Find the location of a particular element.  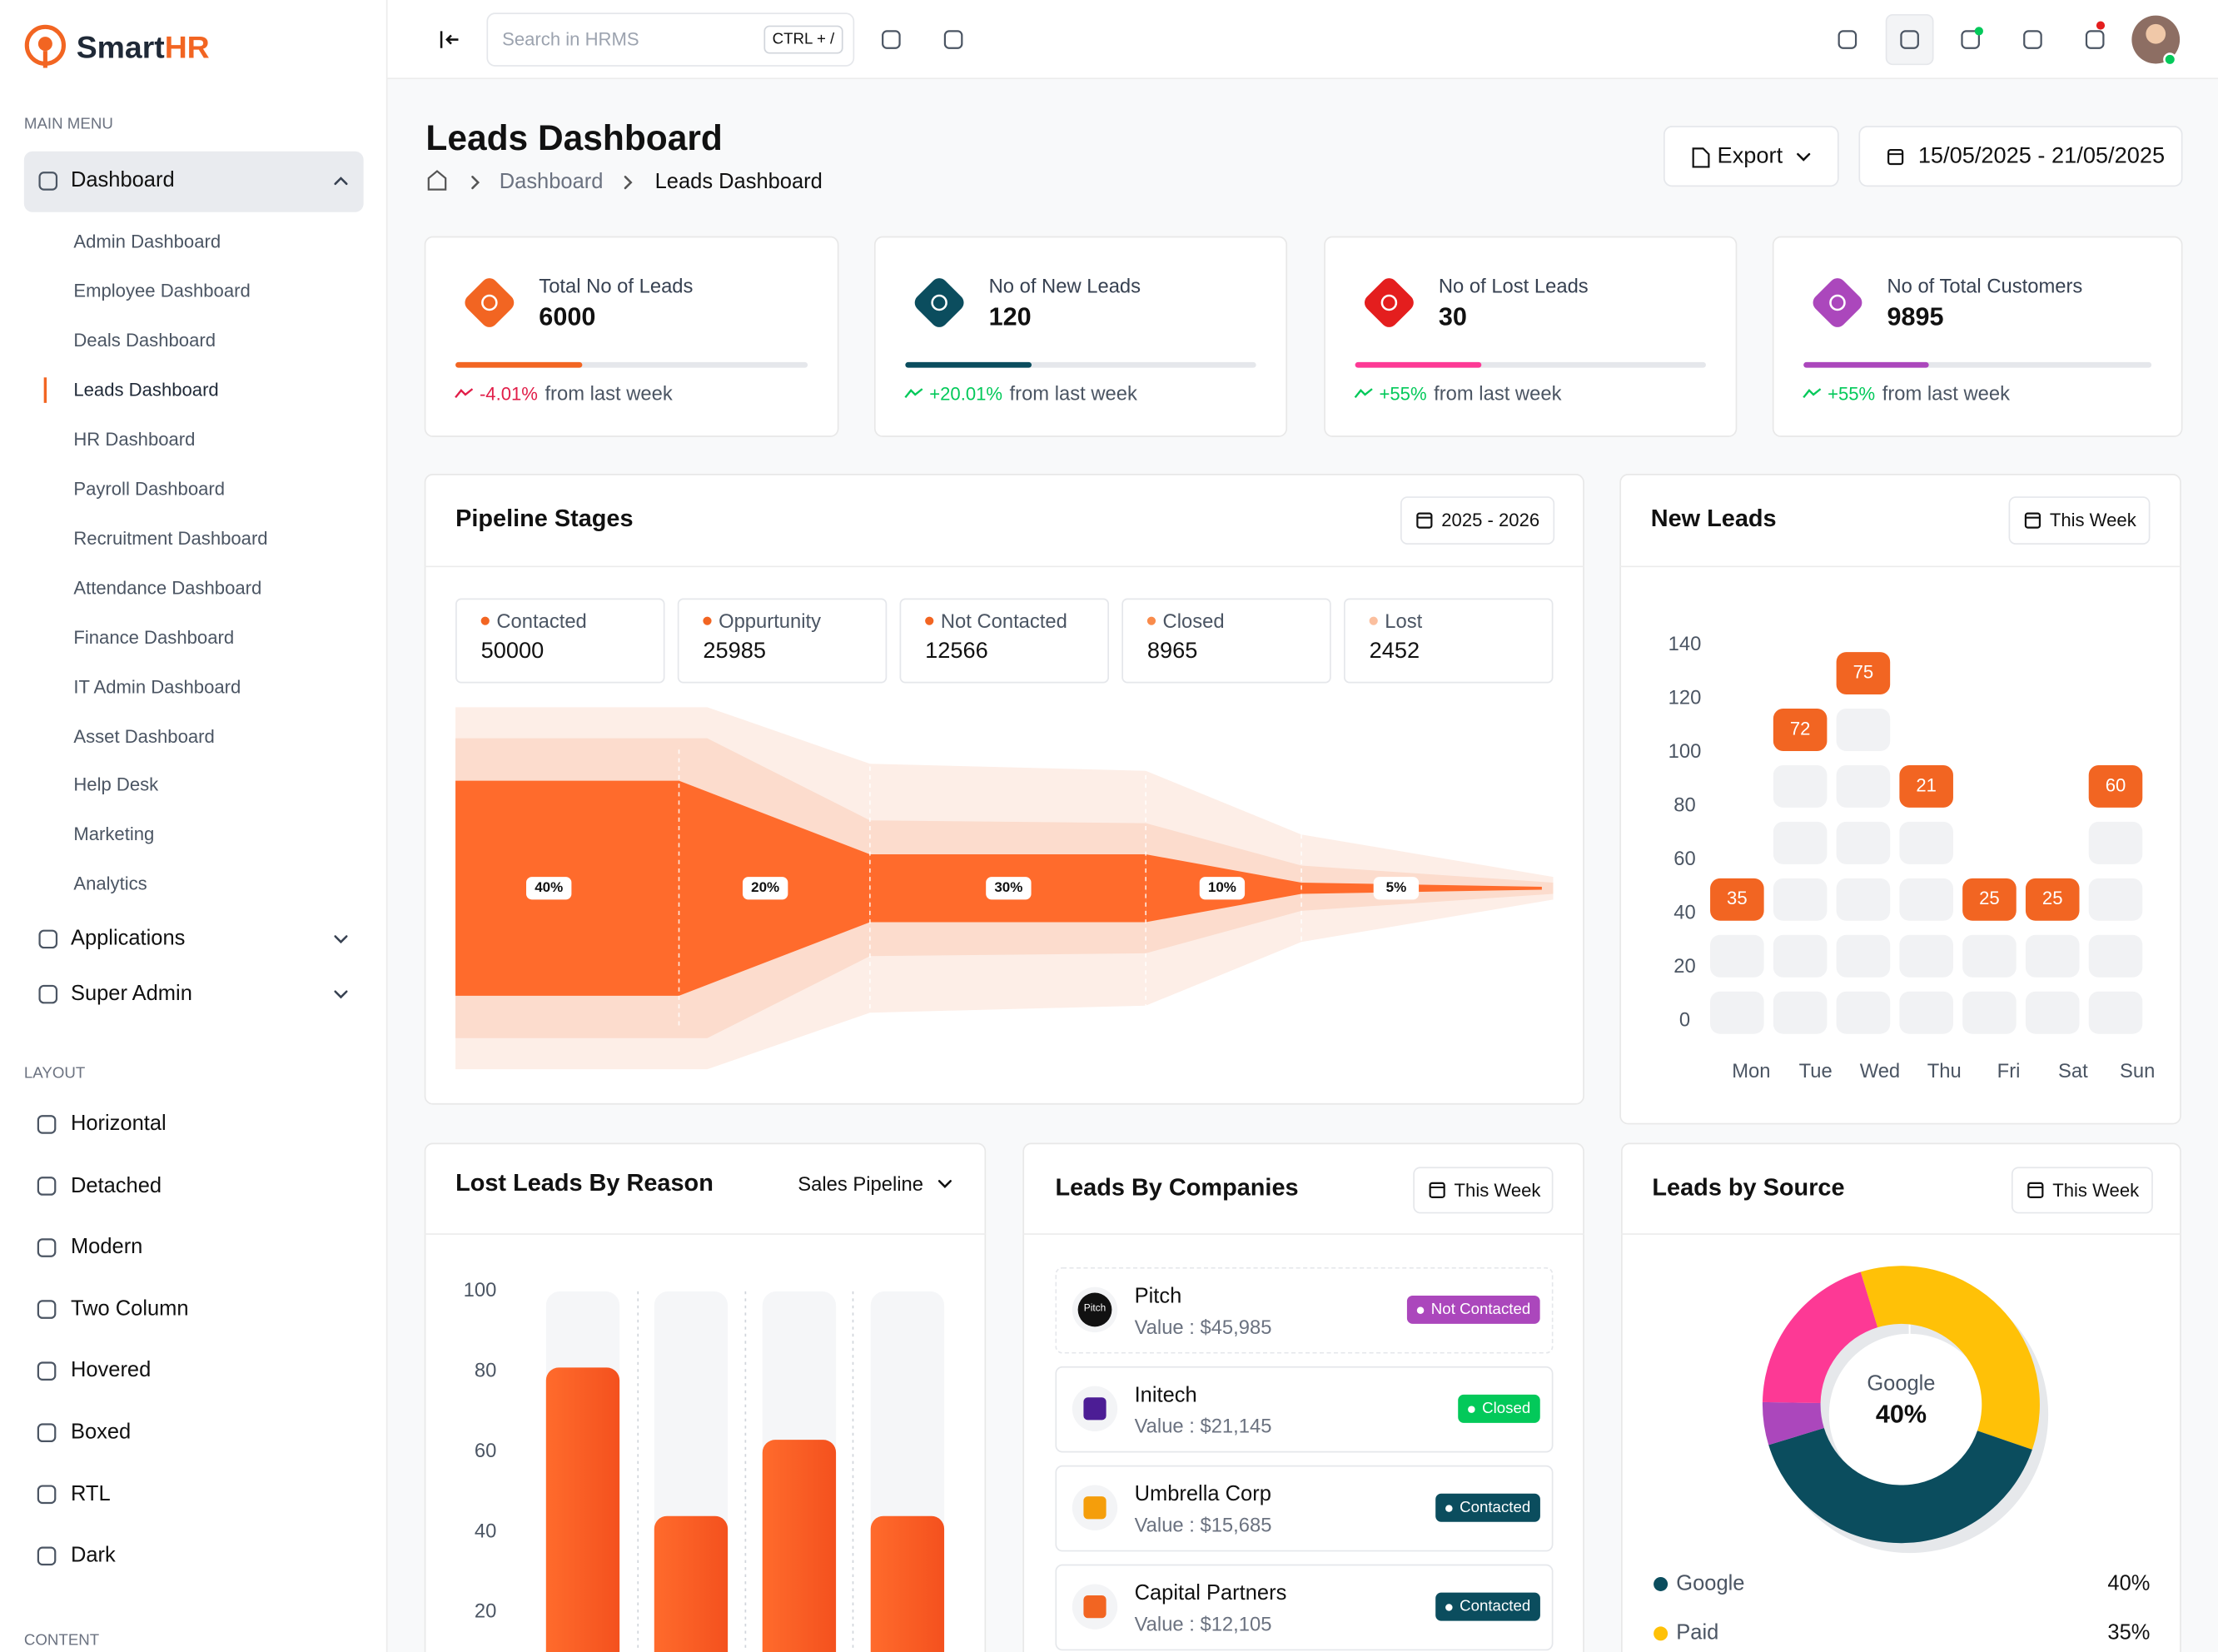

menu-item: Modern is located at coordinates (106, 1247).